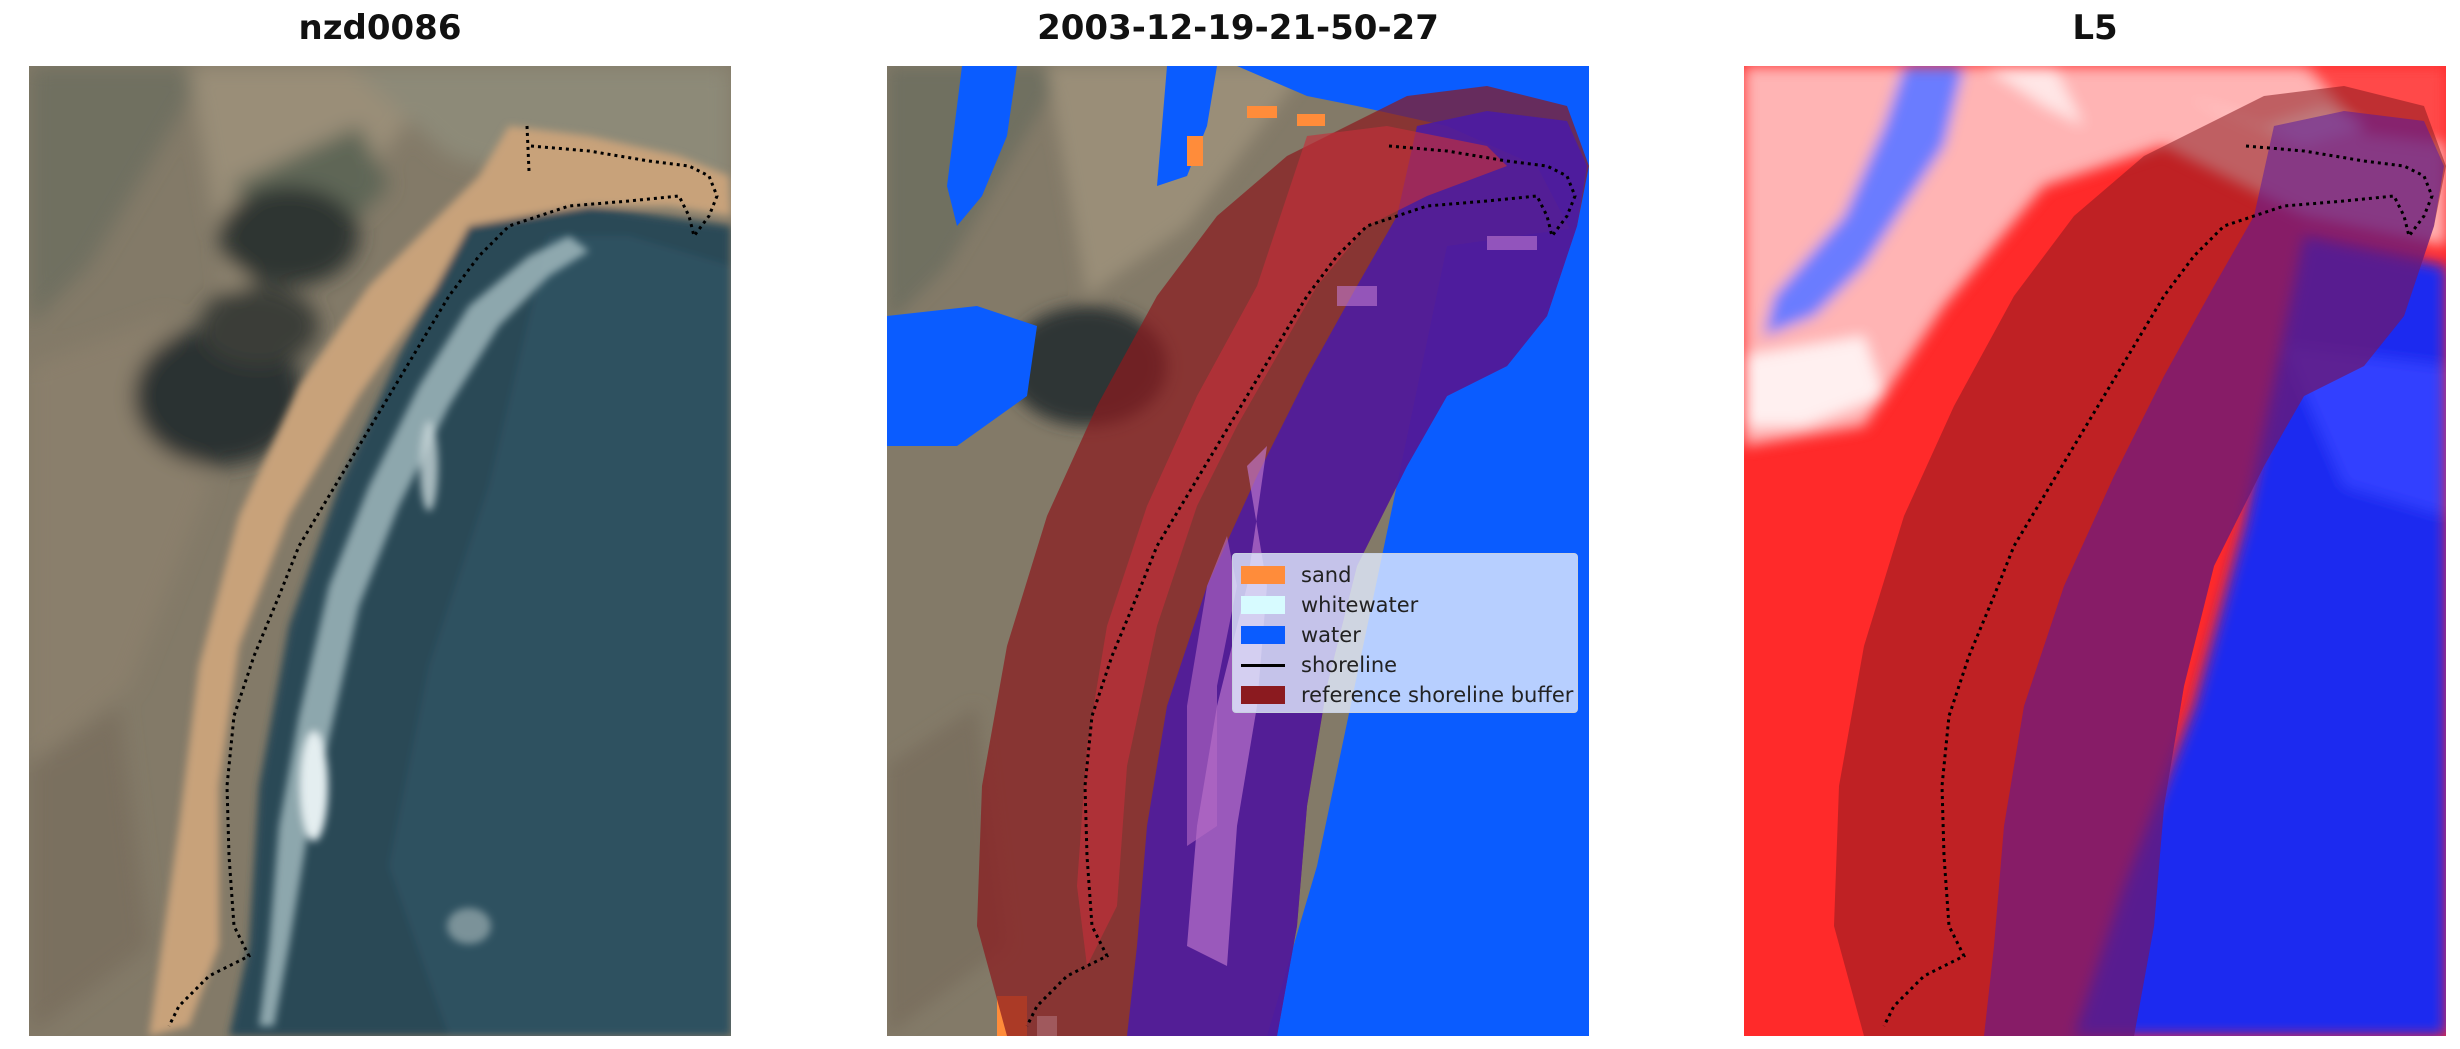  What do you see at coordinates (1405, 575) in the screenshot?
I see `legend-item-sand: sand` at bounding box center [1405, 575].